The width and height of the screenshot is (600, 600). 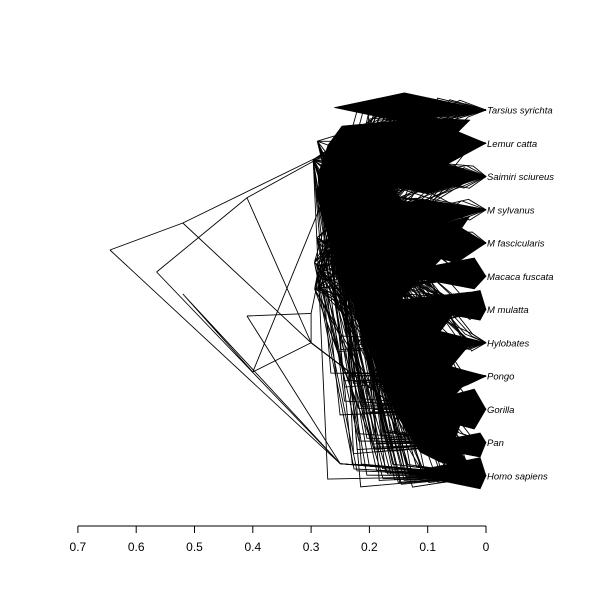 What do you see at coordinates (427, 547) in the screenshot?
I see `x-axis-tick-label: 0.1` at bounding box center [427, 547].